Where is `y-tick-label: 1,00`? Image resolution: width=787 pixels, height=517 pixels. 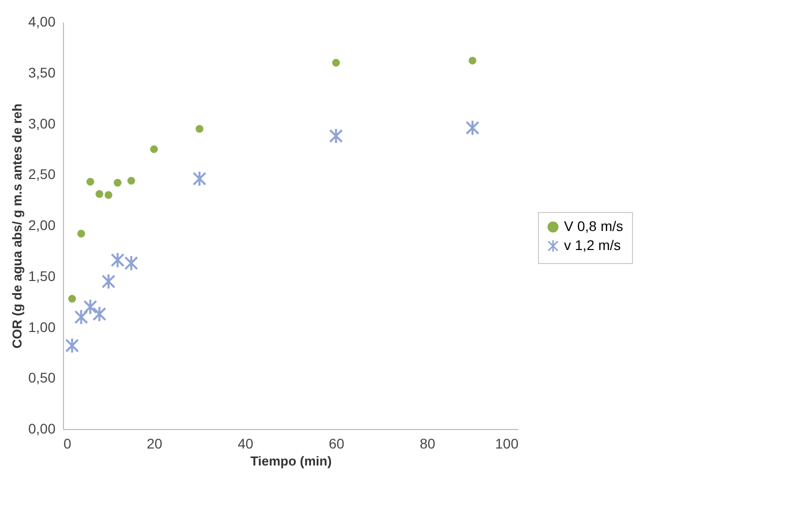
y-tick-label: 1,00 is located at coordinates (42, 326).